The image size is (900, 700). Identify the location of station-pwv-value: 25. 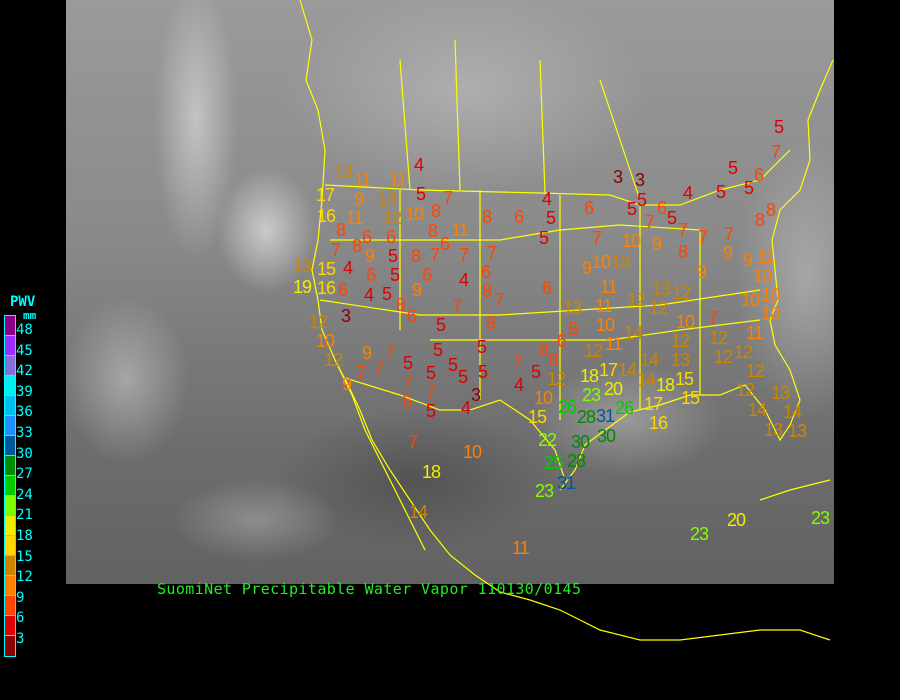
(553, 463).